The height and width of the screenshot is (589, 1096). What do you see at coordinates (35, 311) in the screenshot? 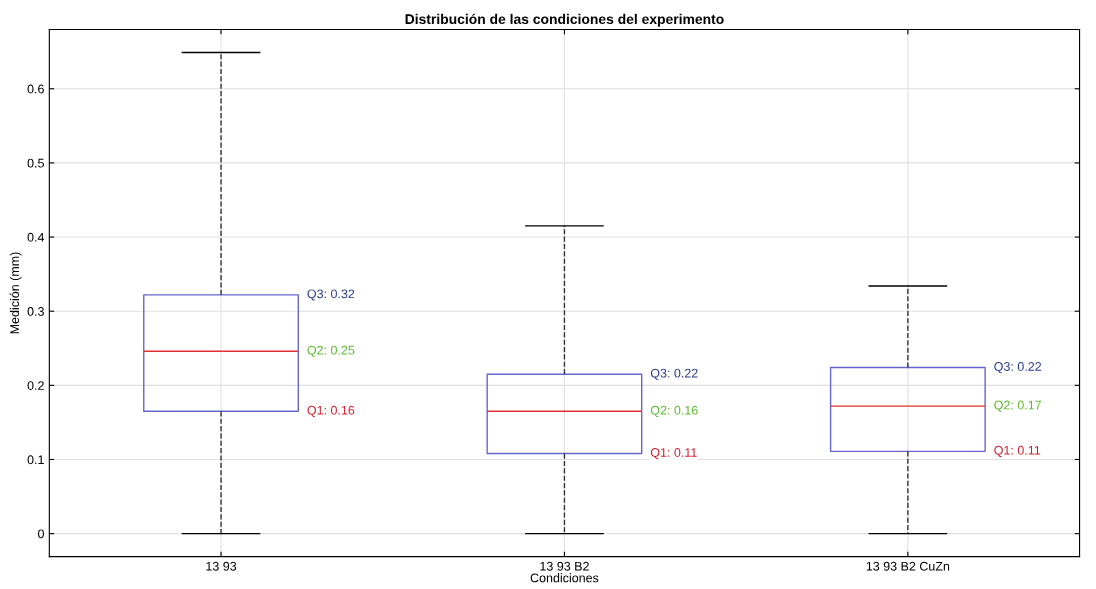
I see `y-tick-label: 0.3` at bounding box center [35, 311].